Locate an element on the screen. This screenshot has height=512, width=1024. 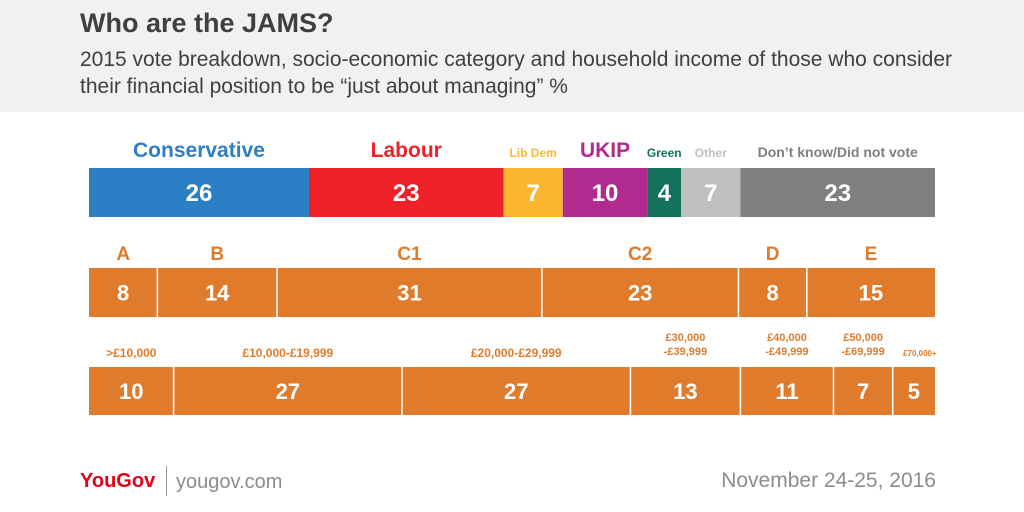
bar-vote-green is located at coordinates (664, 192).